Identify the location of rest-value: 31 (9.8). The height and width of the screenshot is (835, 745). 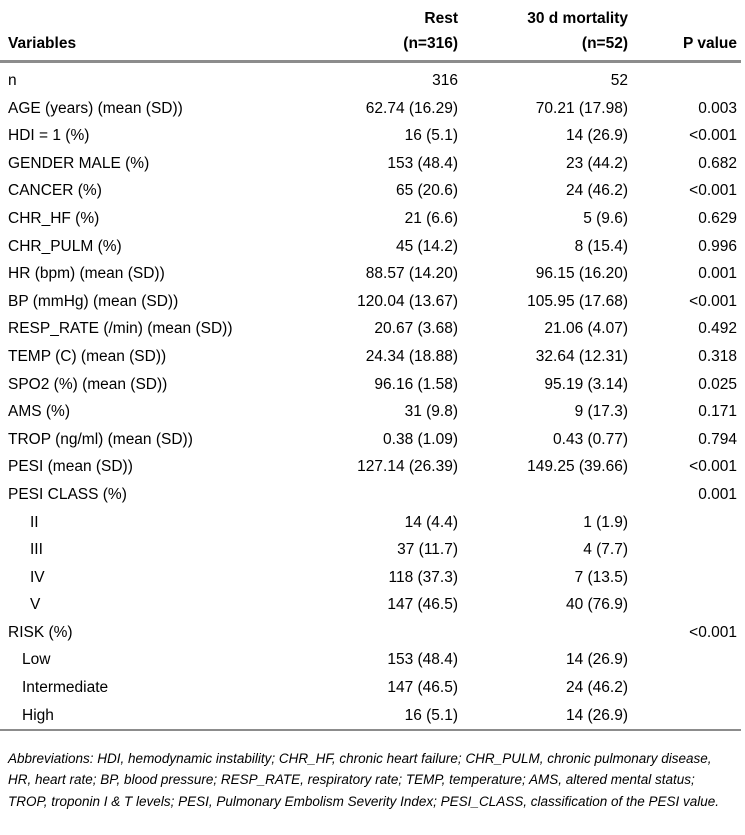
(431, 412).